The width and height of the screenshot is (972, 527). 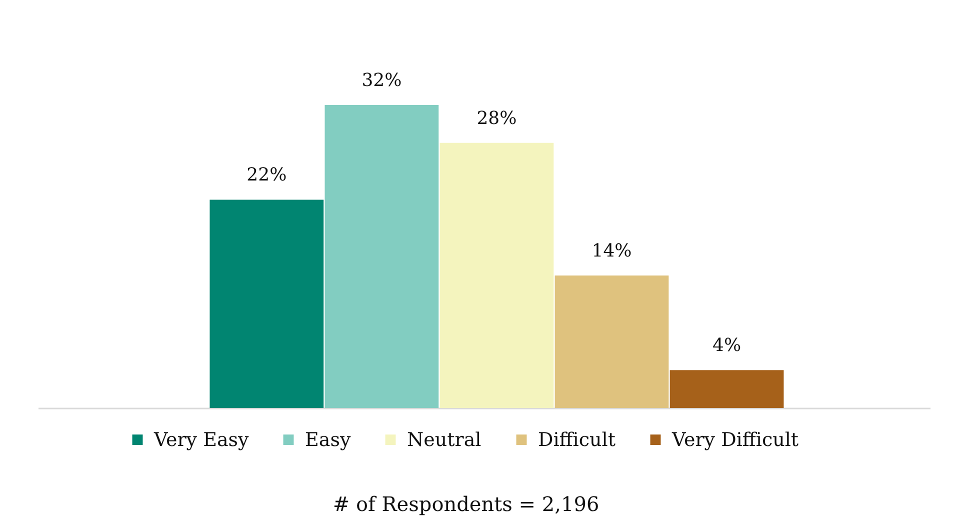 I want to click on data-label: 22%, so click(x=266, y=175).